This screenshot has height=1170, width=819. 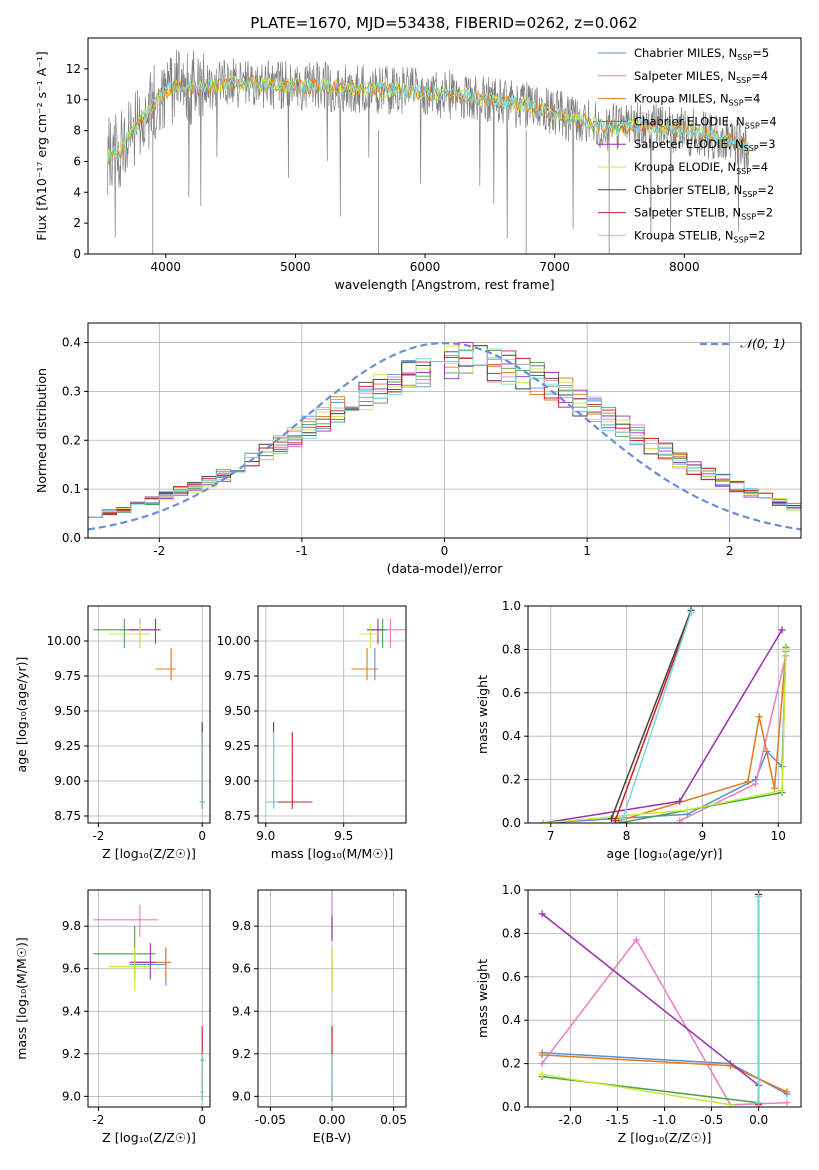 What do you see at coordinates (763, 343) in the screenshot?
I see `legend-label: 𝒩(0, 1)` at bounding box center [763, 343].